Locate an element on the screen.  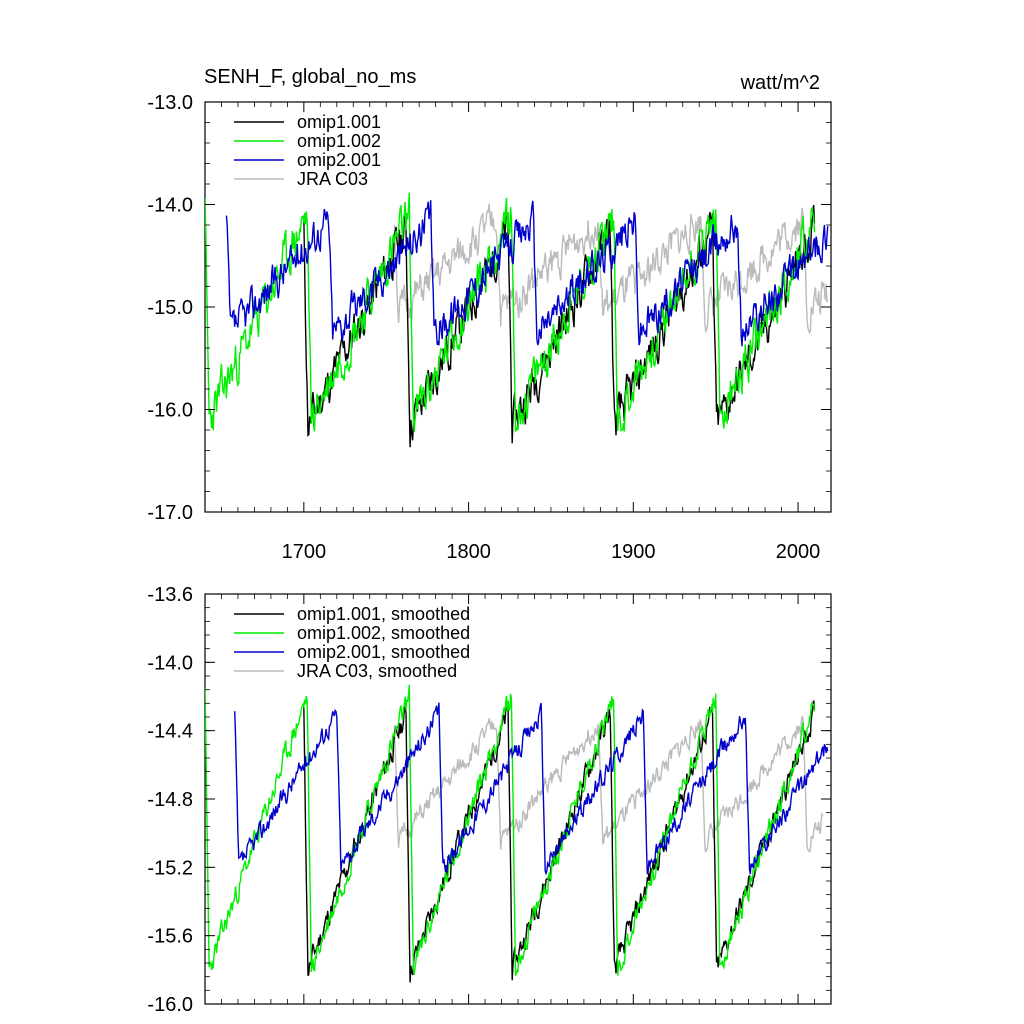
y-tick-label: -17.0 is located at coordinates (170, 513).